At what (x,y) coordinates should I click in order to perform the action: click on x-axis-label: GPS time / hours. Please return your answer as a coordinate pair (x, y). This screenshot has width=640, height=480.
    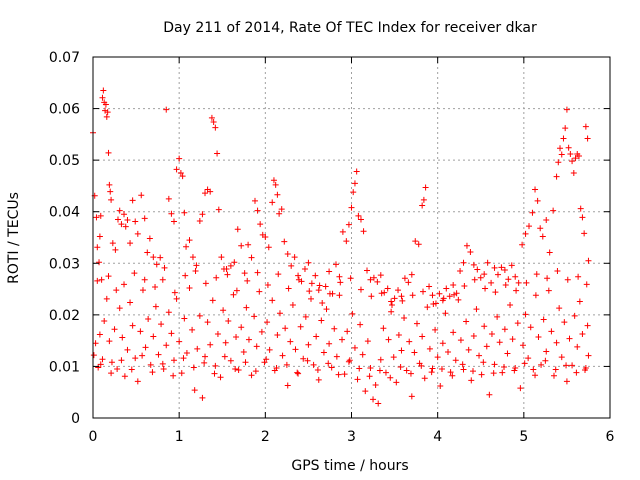
    Looking at the image, I should click on (349, 466).